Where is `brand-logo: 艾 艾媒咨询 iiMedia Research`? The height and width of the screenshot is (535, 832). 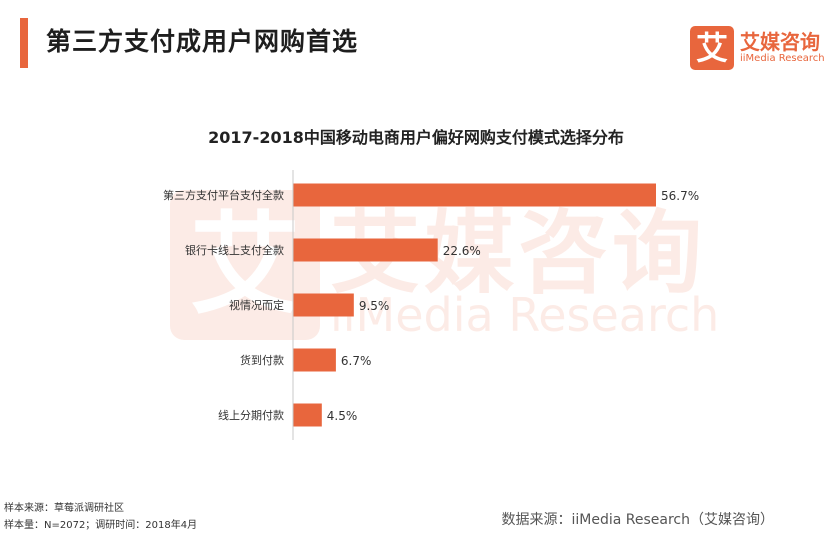 brand-logo: 艾 艾媒咨询 iiMedia Research is located at coordinates (759, 48).